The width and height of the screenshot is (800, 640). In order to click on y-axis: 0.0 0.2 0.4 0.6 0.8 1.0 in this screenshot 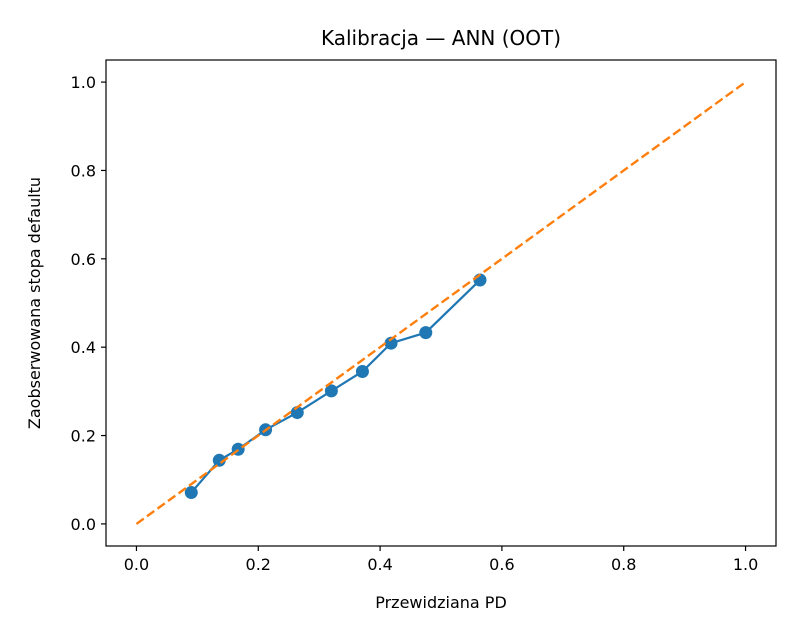, I will do `click(88, 303)`.